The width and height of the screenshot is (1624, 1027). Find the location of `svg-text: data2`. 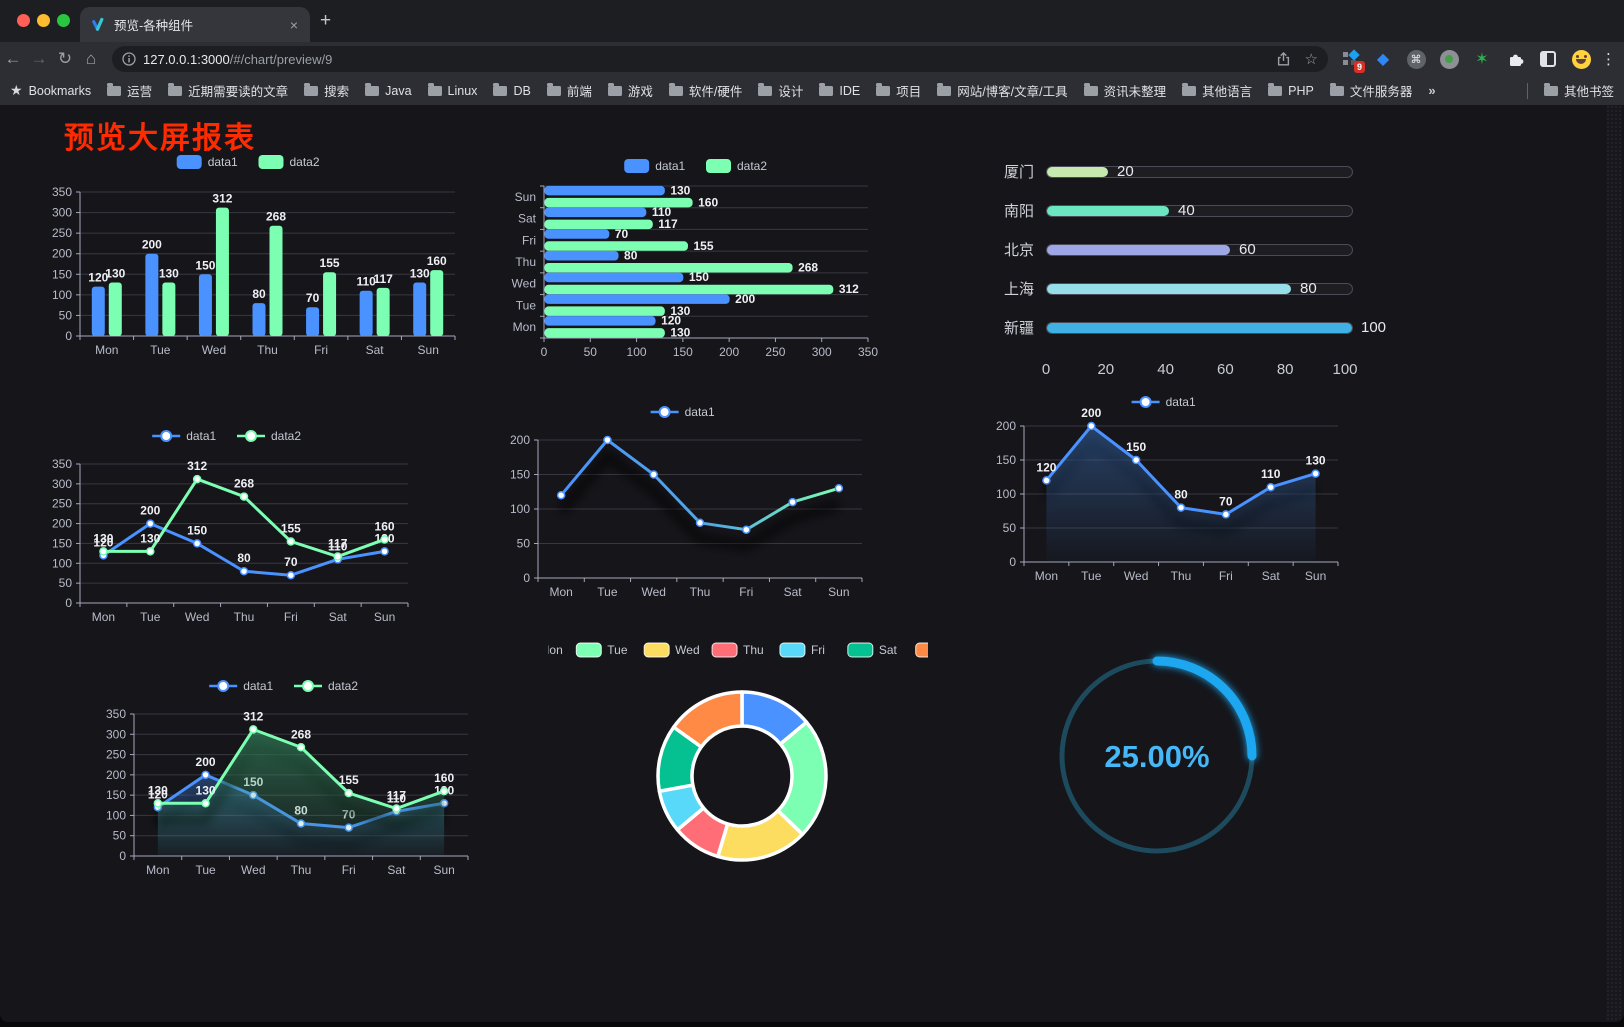

svg-text: data2 is located at coordinates (286, 436).